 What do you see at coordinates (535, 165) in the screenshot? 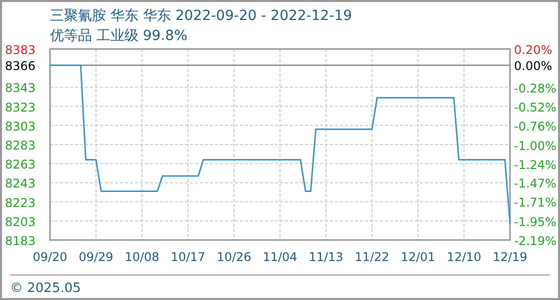
I see `y2-tick-label: -1.24%` at bounding box center [535, 165].